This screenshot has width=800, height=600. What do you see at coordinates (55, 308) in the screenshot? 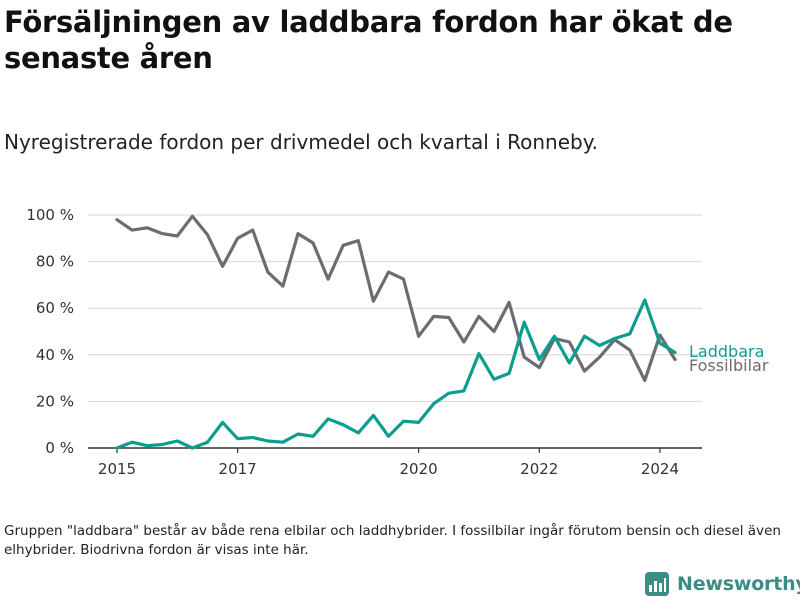
I see `y-tick-label: 60 %` at bounding box center [55, 308].